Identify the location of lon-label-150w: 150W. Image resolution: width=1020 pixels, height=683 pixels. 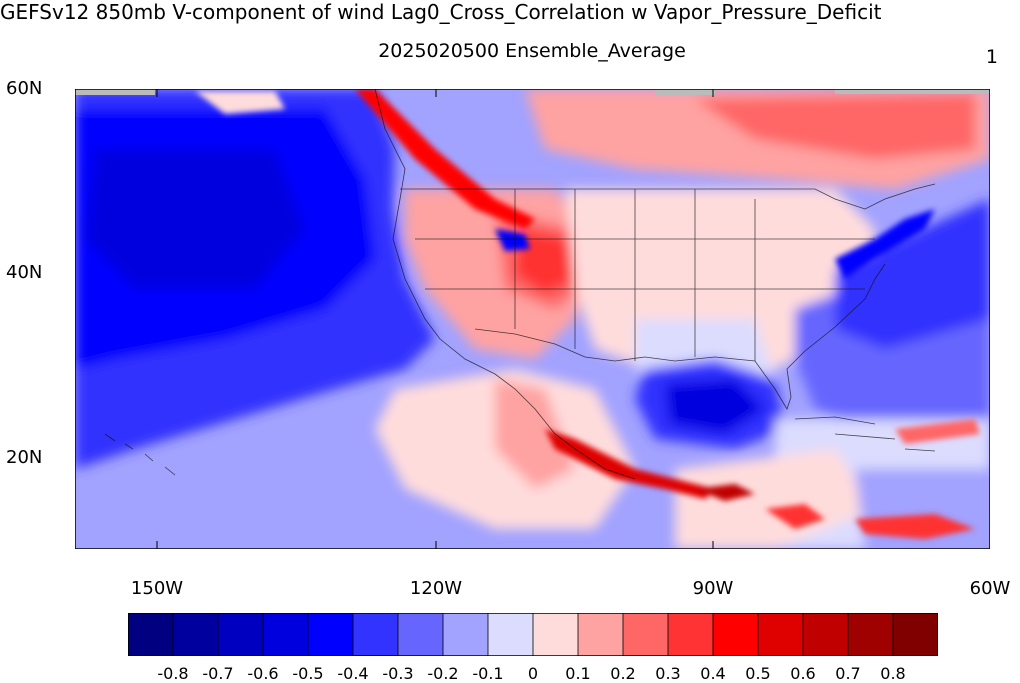
(157, 588).